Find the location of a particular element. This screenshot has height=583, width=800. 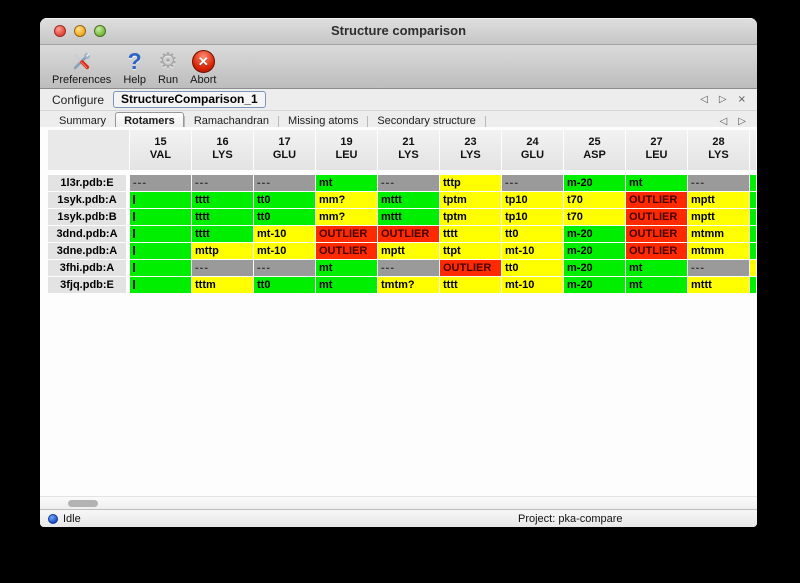

column-header-16: 16 LYS is located at coordinates (222, 150).